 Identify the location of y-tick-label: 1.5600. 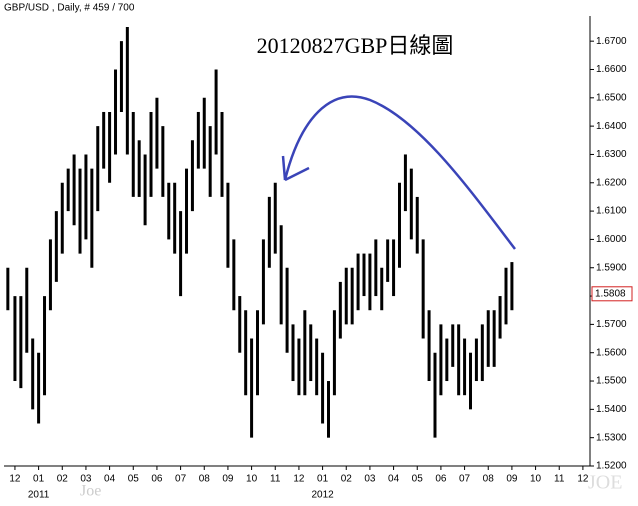
(611, 352).